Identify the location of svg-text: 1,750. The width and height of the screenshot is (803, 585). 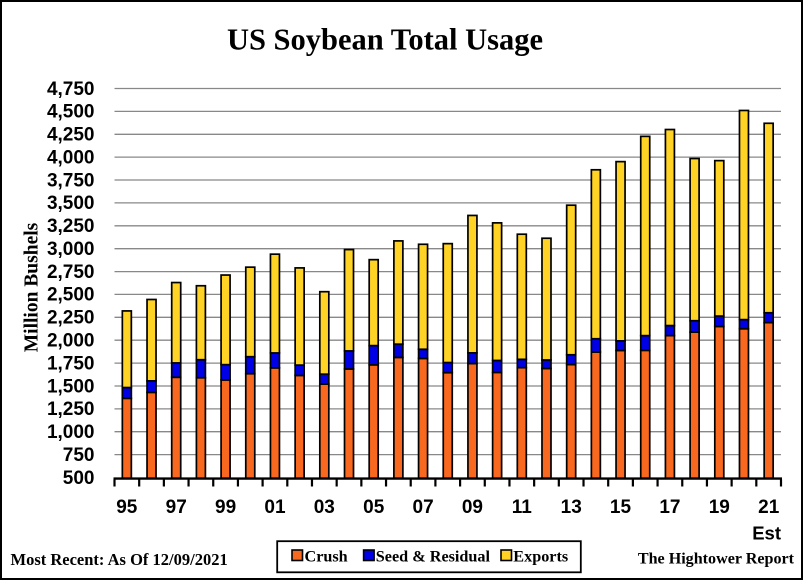
(71, 363).